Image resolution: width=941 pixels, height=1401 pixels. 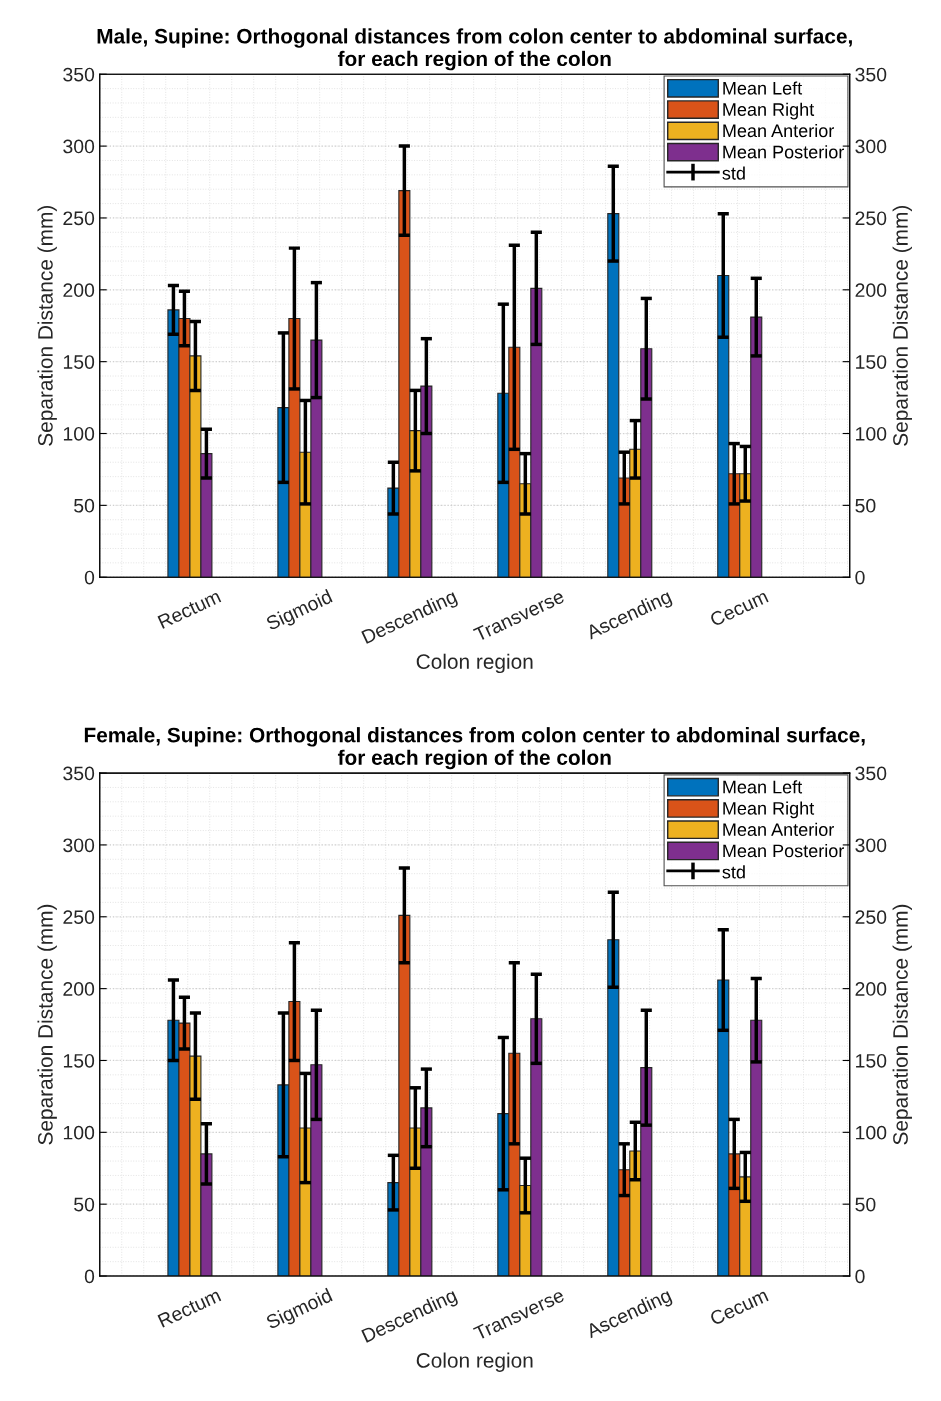 What do you see at coordinates (79, 74) in the screenshot?
I see `y-tick-label: 350` at bounding box center [79, 74].